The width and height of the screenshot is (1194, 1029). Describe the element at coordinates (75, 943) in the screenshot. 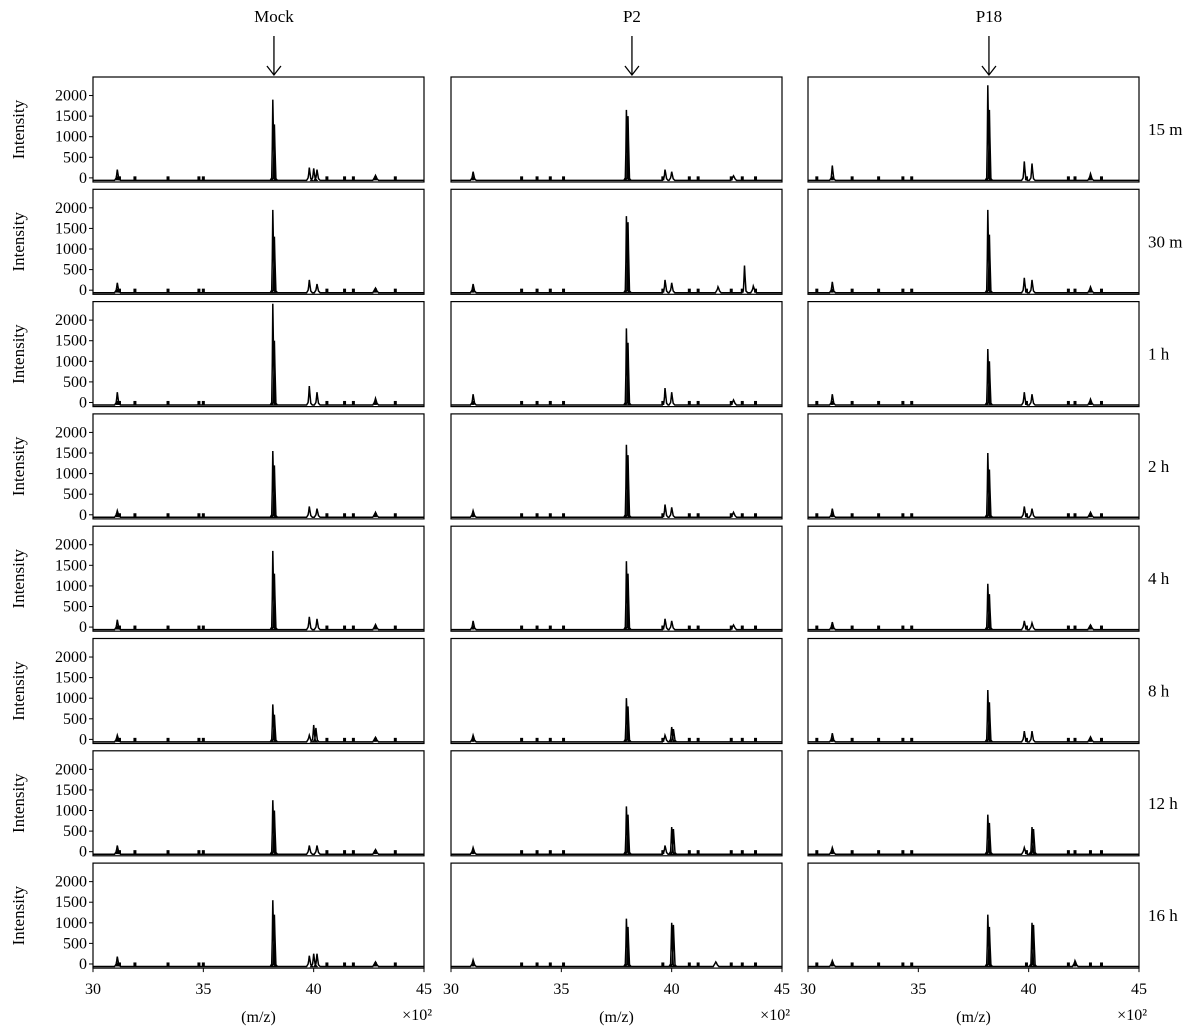

I see `y-tick-label-mock-16-h-500: 500` at that location.